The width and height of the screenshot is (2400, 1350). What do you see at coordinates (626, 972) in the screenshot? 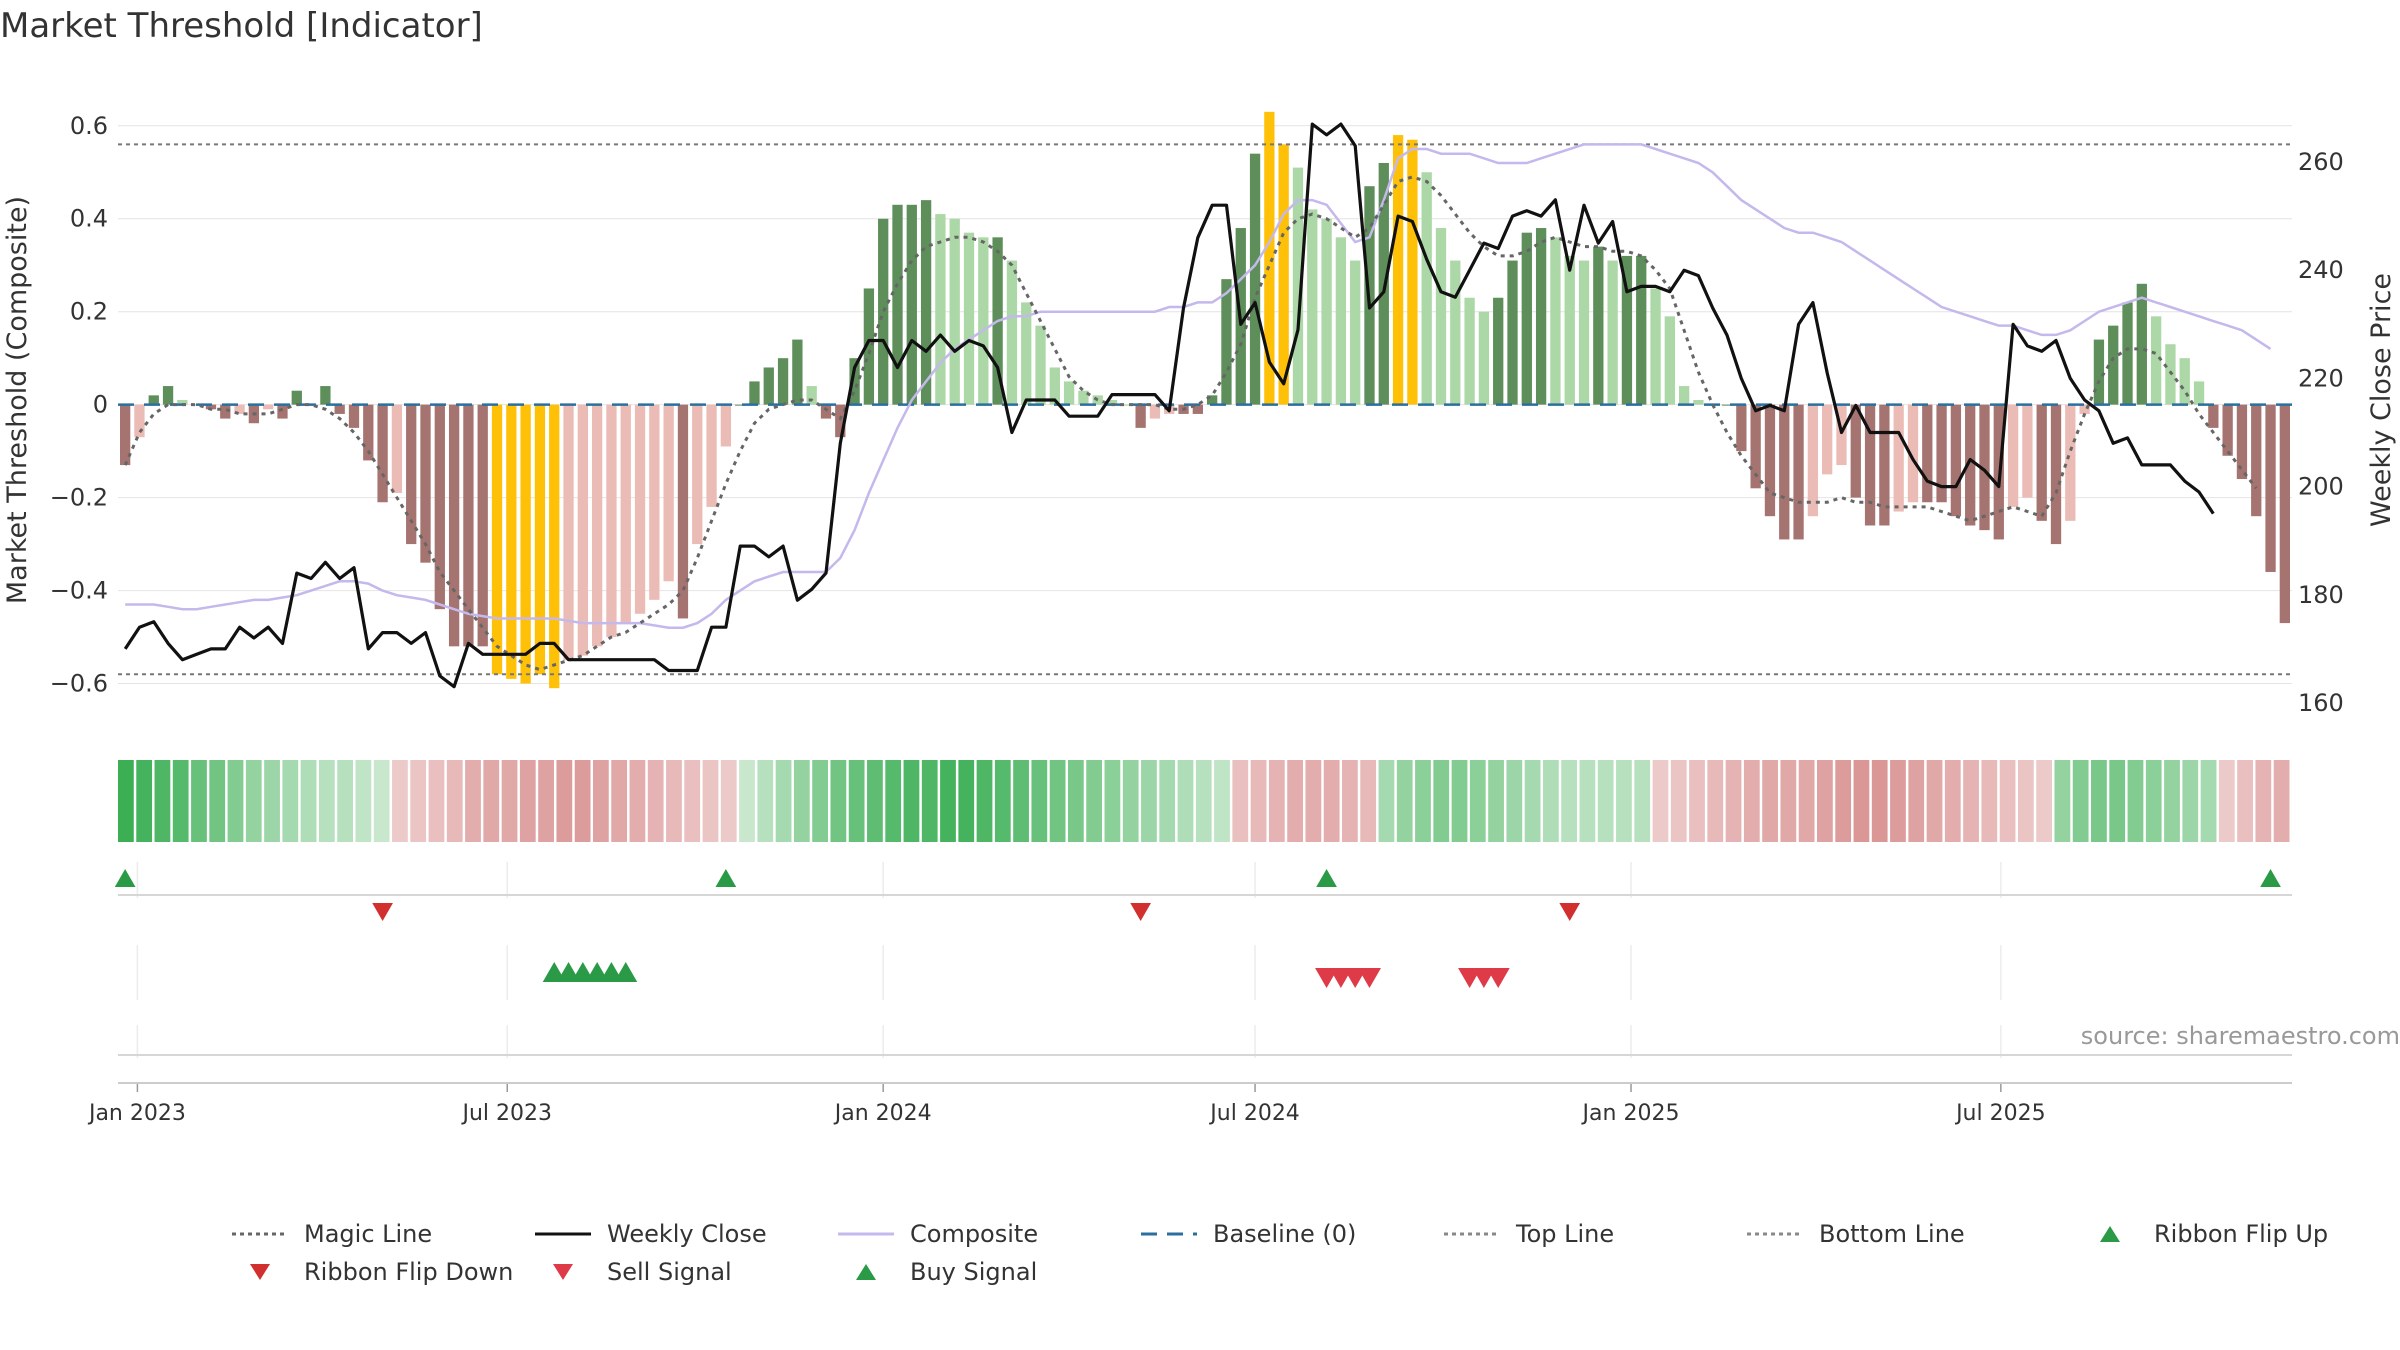
I see `buy-signal-marker` at bounding box center [626, 972].